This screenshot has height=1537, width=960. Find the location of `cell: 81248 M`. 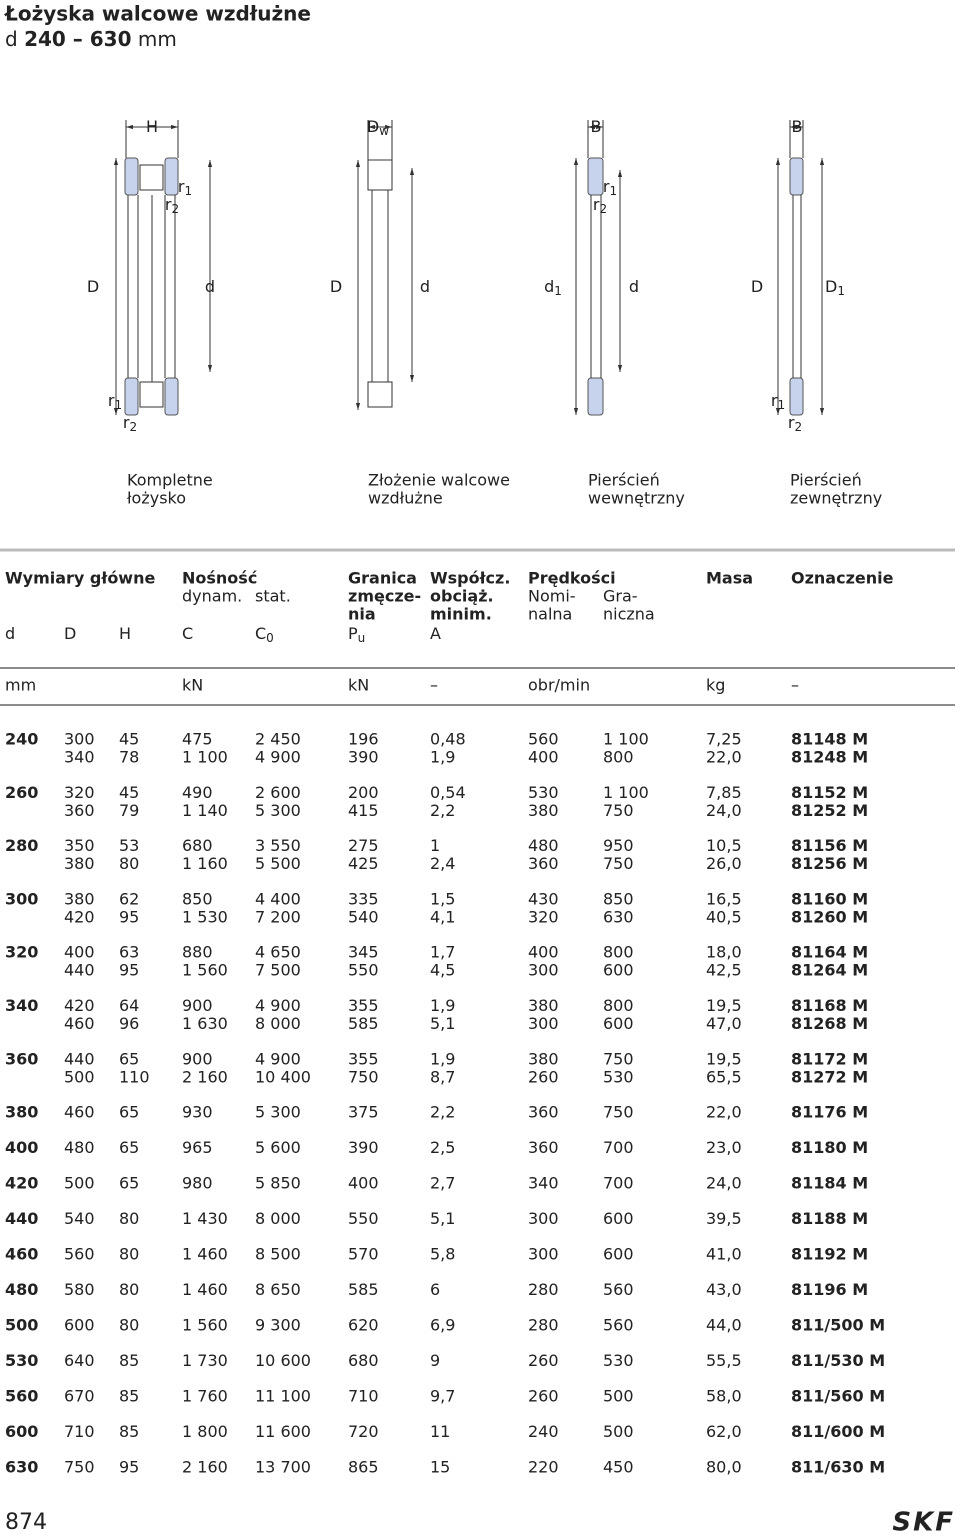

cell: 81248 M is located at coordinates (829, 757).